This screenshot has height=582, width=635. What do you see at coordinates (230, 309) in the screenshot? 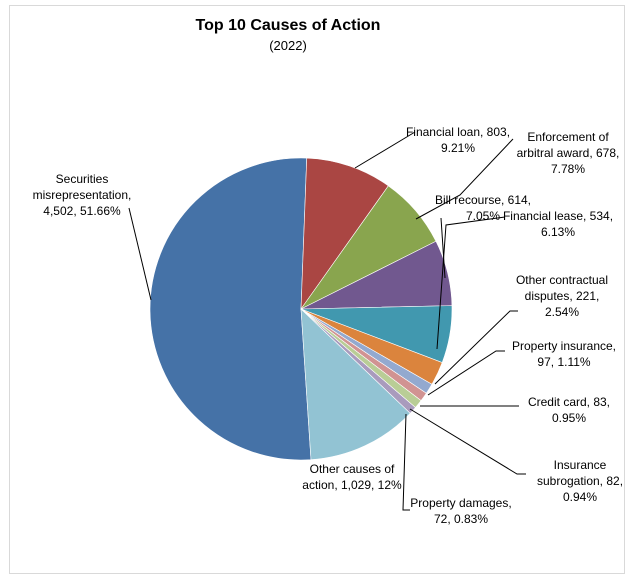
I see `pie-slice-securities-misrepresentation` at bounding box center [230, 309].